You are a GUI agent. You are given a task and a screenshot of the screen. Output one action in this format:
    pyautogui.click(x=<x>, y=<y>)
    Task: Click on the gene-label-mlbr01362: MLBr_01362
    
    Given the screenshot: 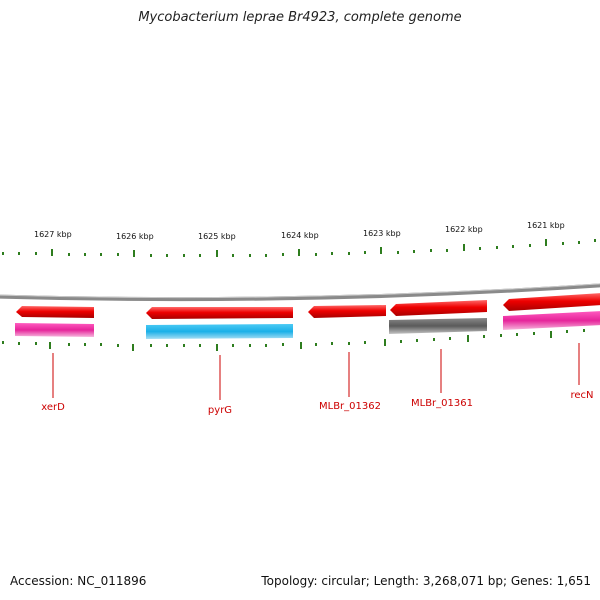 What is the action you would take?
    pyautogui.click(x=350, y=406)
    